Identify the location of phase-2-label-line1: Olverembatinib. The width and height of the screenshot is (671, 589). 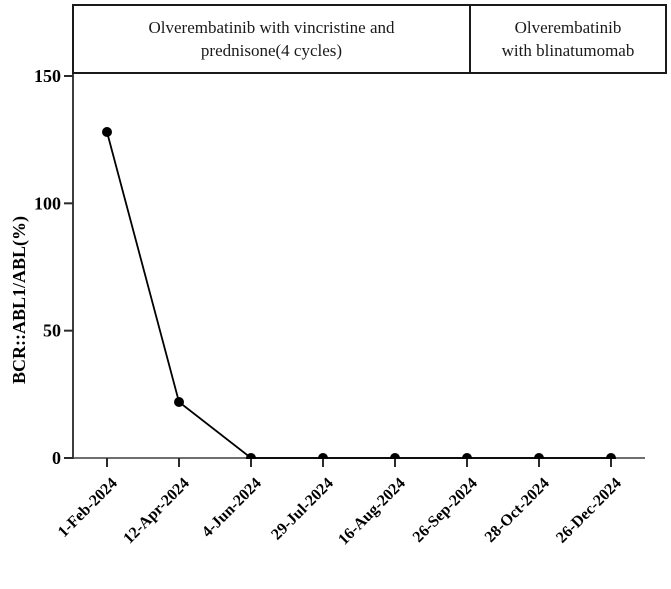
(568, 27).